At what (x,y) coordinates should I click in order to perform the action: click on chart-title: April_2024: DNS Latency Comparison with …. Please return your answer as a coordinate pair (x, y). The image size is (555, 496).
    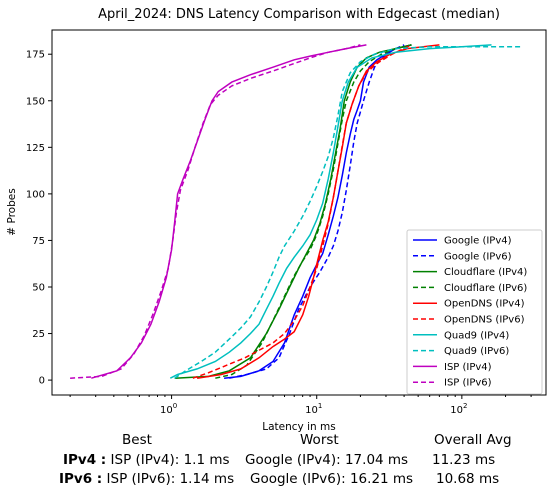
    Looking at the image, I should click on (299, 14).